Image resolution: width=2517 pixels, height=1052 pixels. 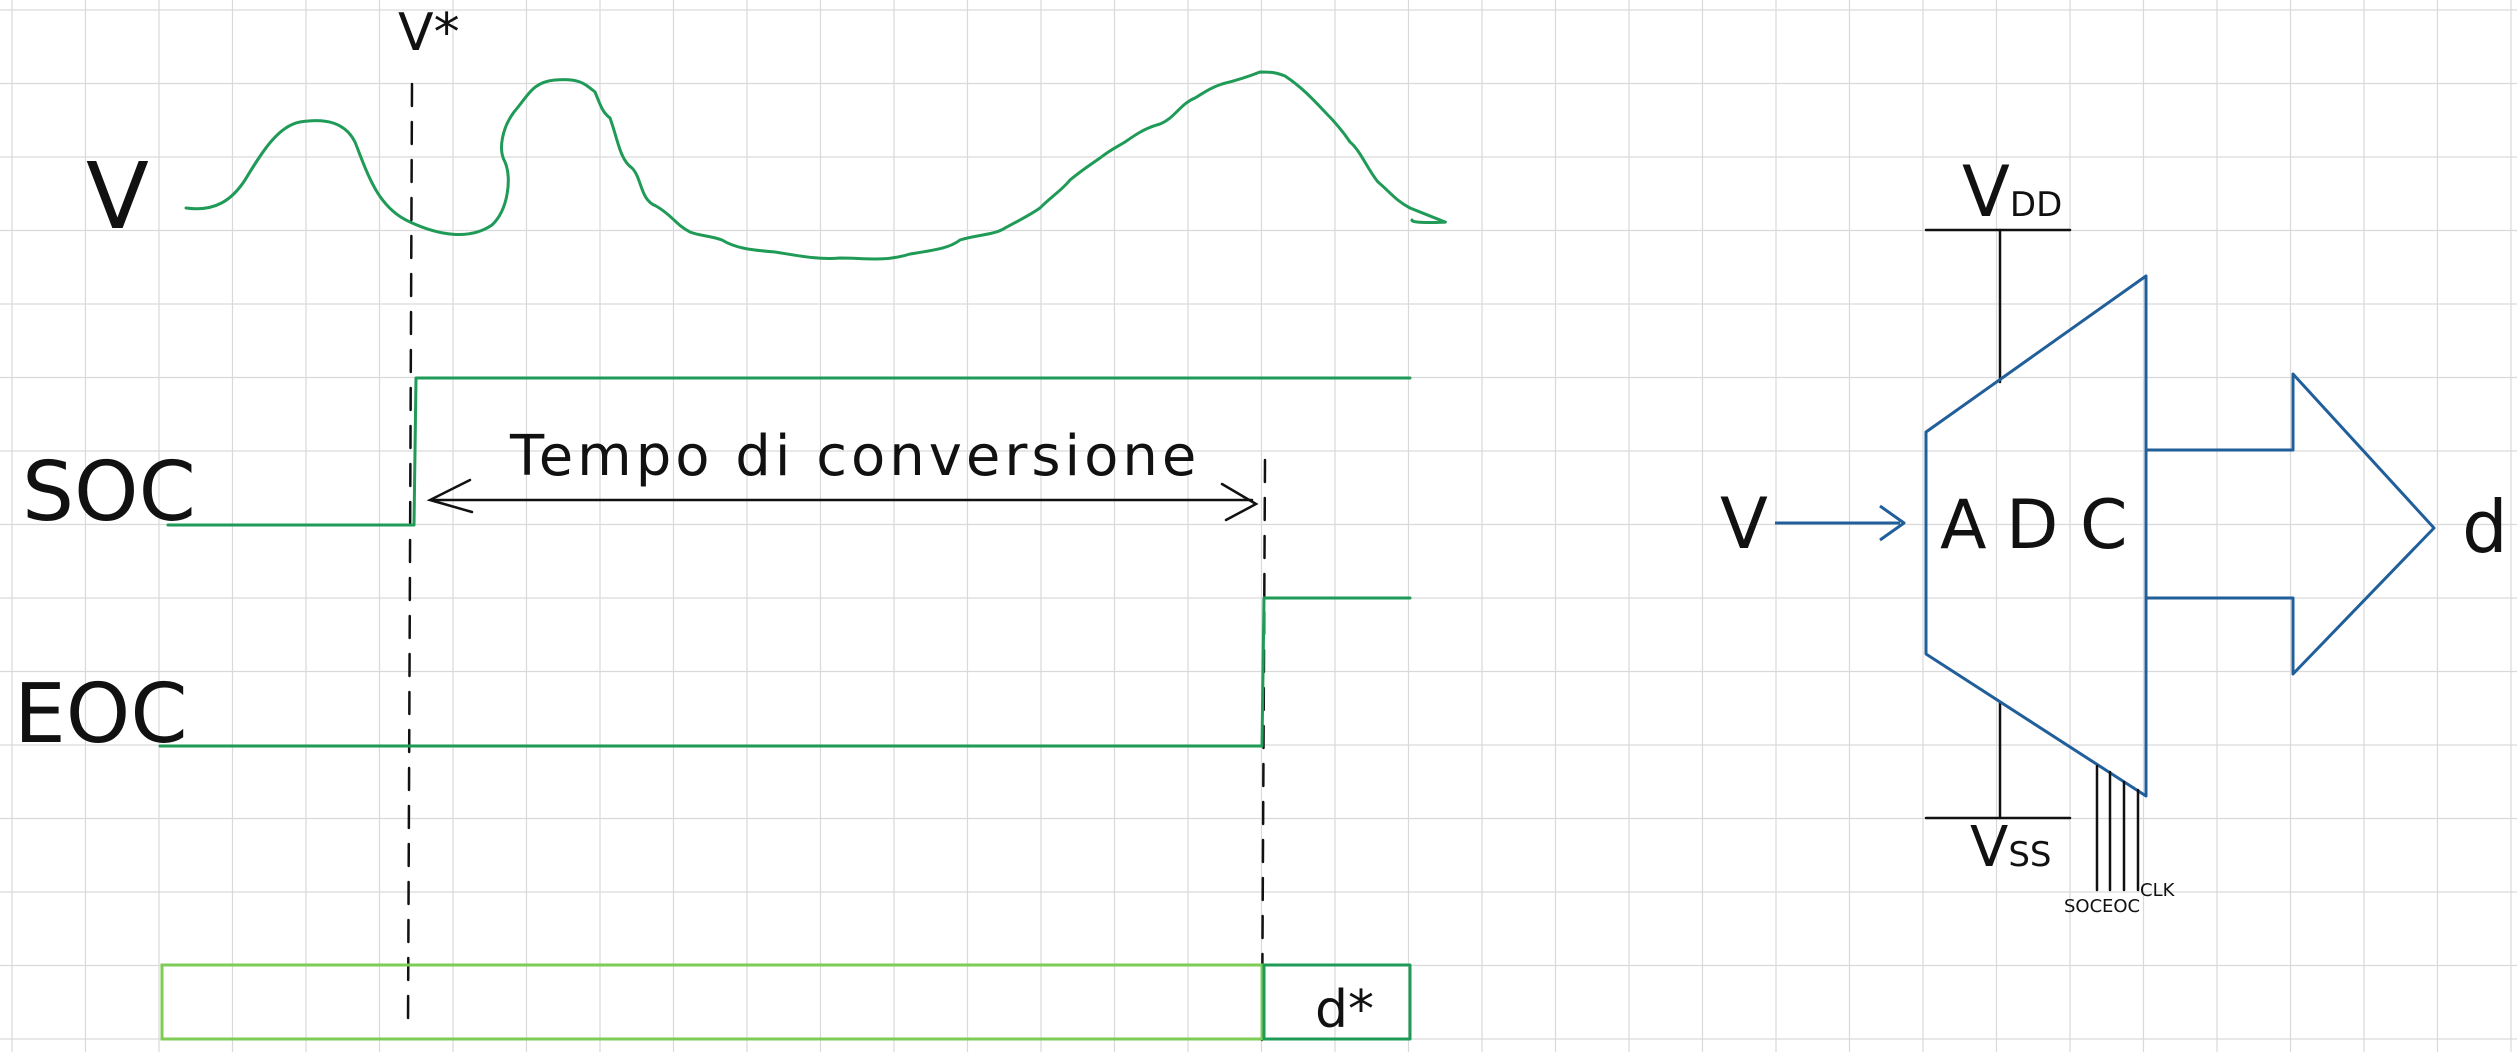 What do you see at coordinates (815, 165) in the screenshot?
I see `v-waveform` at bounding box center [815, 165].